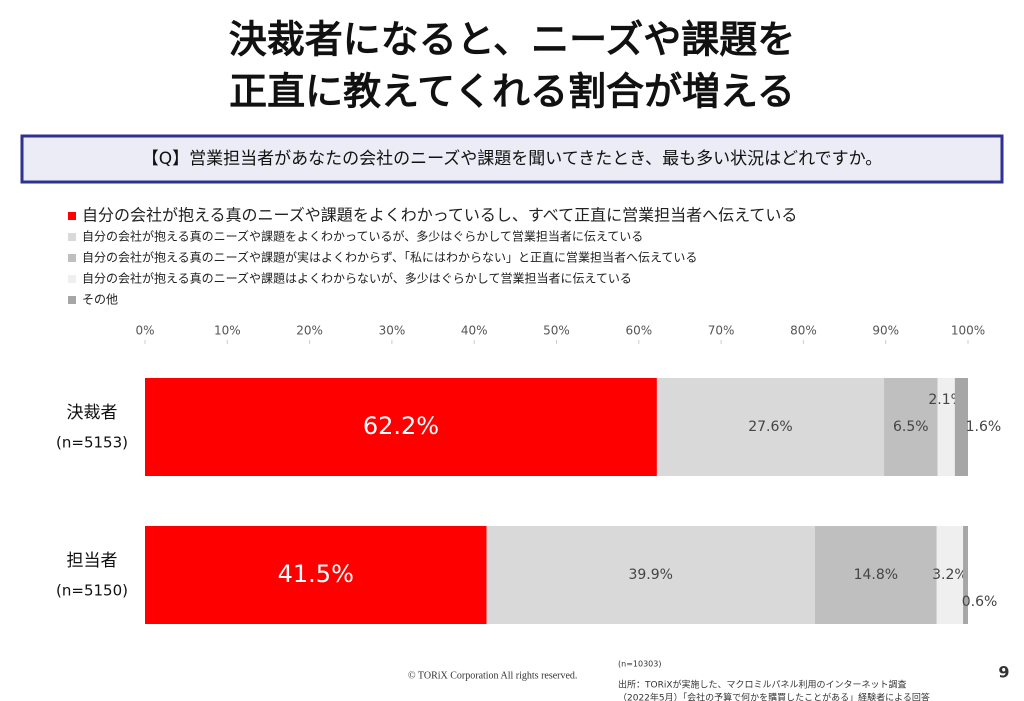  Describe the element at coordinates (968, 331) in the screenshot. I see `x-tick-label: 100%` at that location.